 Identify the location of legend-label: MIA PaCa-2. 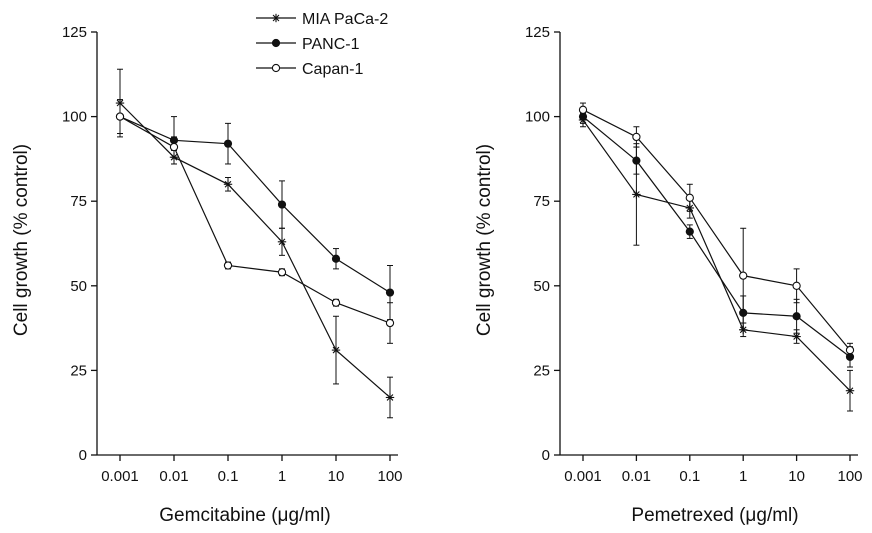
(345, 19).